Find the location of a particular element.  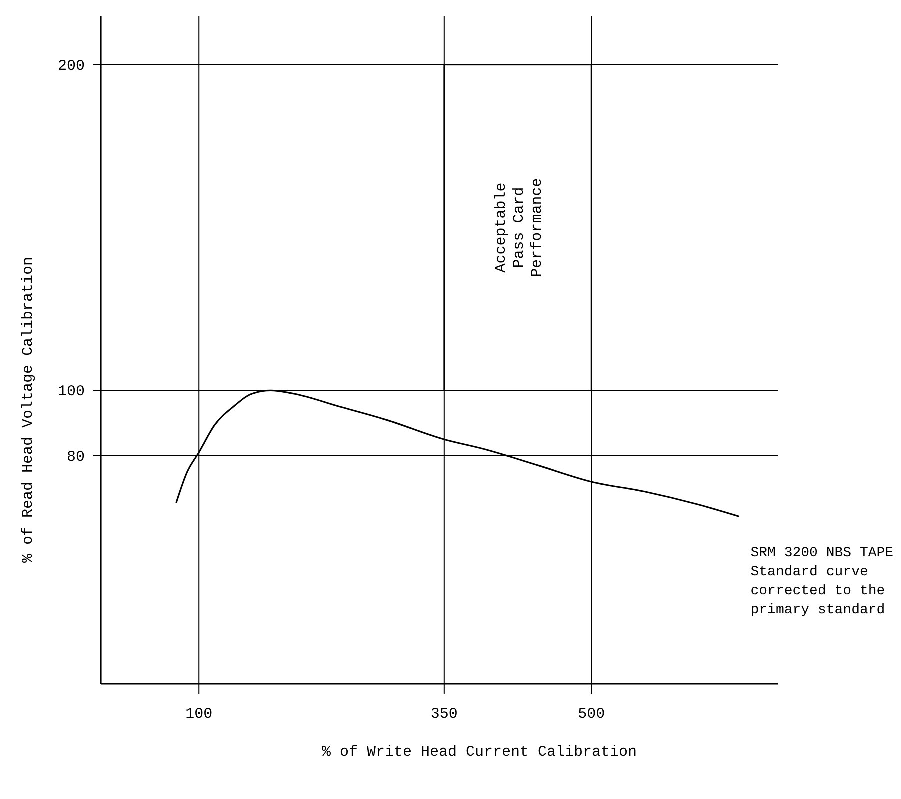

x-axis-title: % of Write Head Current Calibration is located at coordinates (480, 752).